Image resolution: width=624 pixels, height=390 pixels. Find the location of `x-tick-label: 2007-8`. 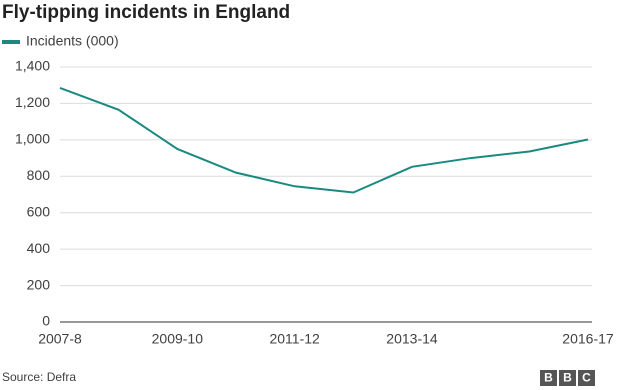

x-tick-label: 2007-8 is located at coordinates (60, 339).